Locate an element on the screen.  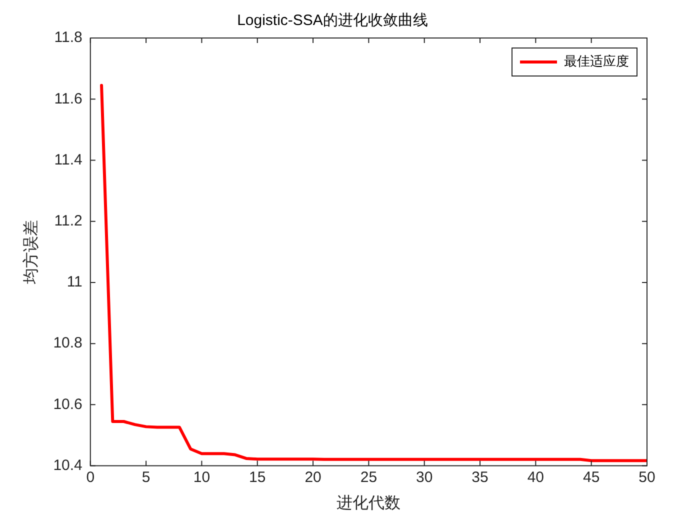
y-axis-title: 均方误差 is located at coordinates (31, 252).